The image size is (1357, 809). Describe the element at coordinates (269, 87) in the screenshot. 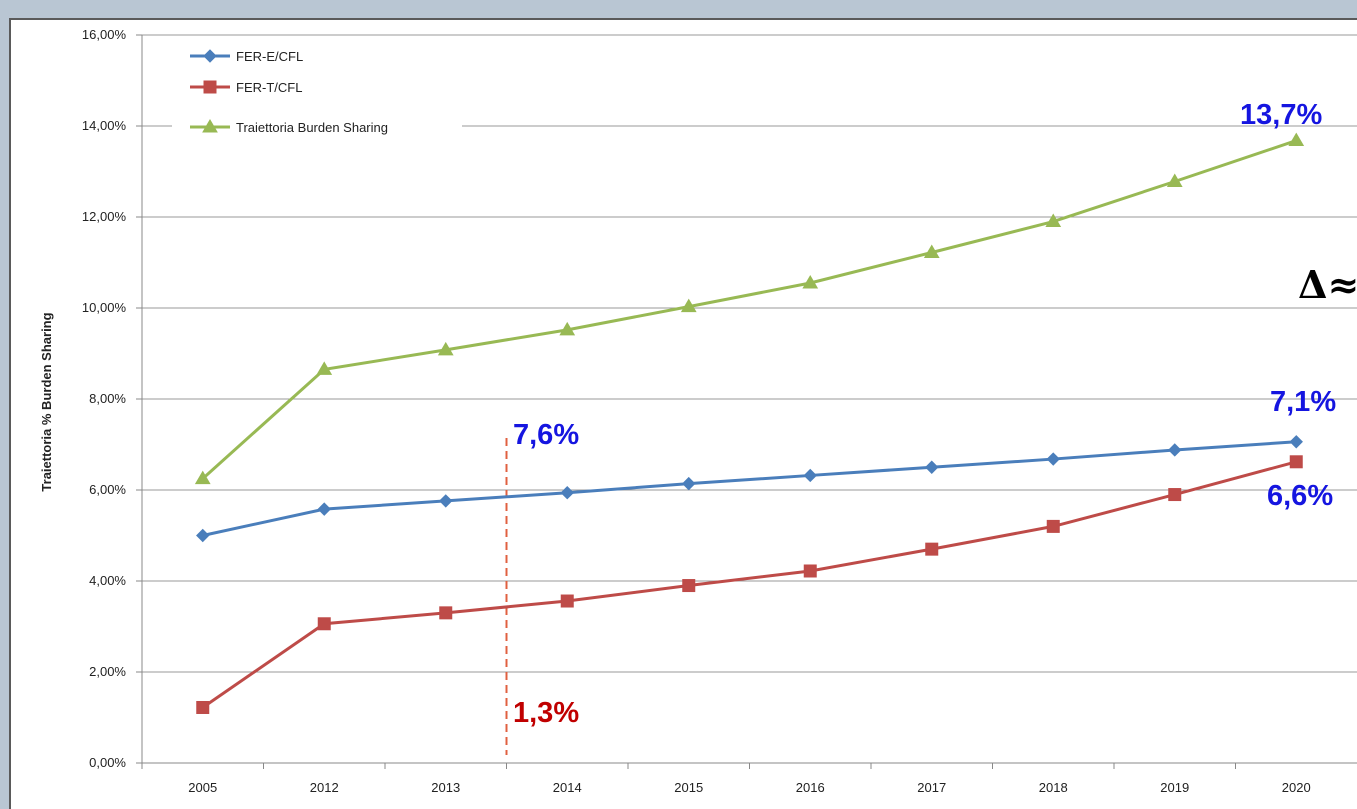

I see `legend-label: FER-T/CFL` at that location.